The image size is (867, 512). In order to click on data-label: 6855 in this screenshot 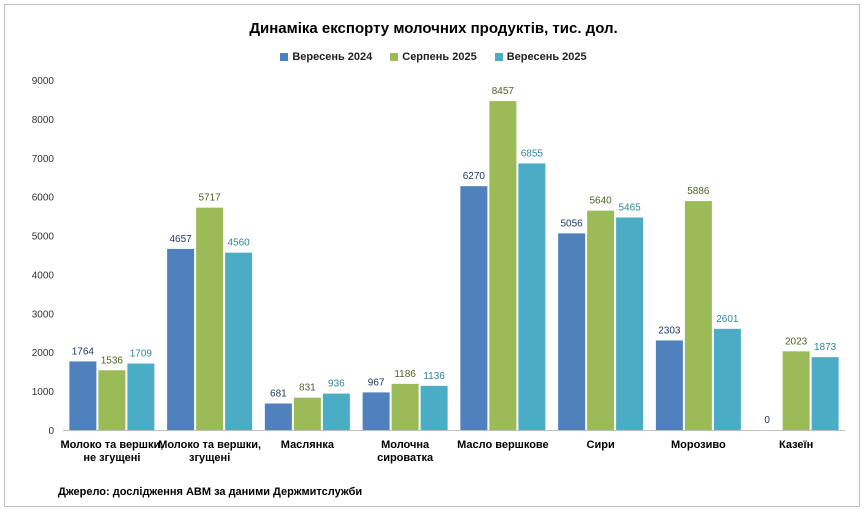, I will do `click(532, 153)`.